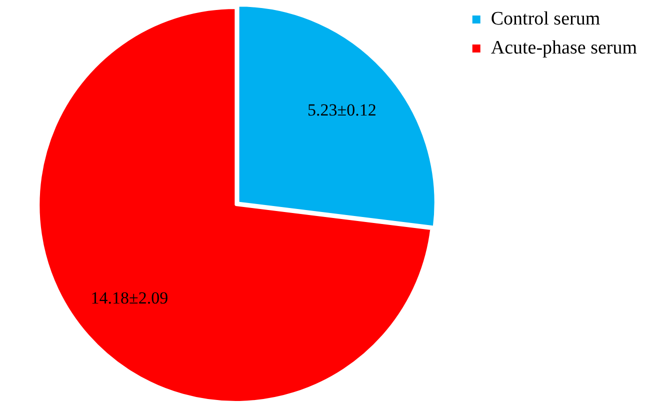 The height and width of the screenshot is (416, 657). What do you see at coordinates (564, 47) in the screenshot?
I see `legend-label: Acute-phase serum` at bounding box center [564, 47].